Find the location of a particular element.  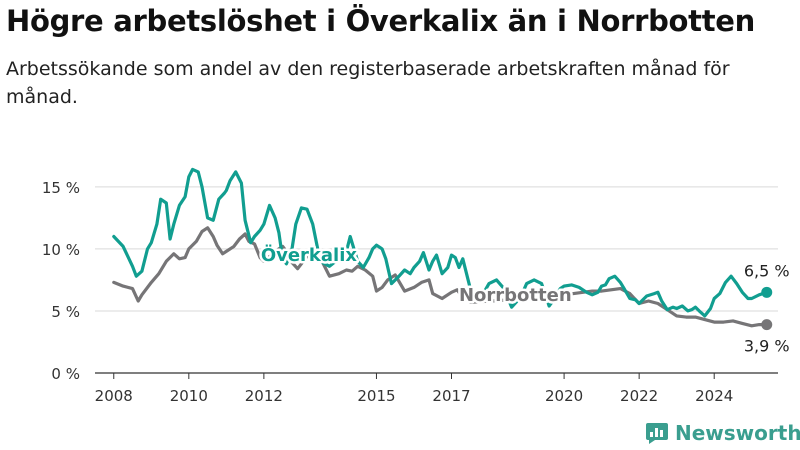

brand-name: Newsworthy is located at coordinates (737, 433).